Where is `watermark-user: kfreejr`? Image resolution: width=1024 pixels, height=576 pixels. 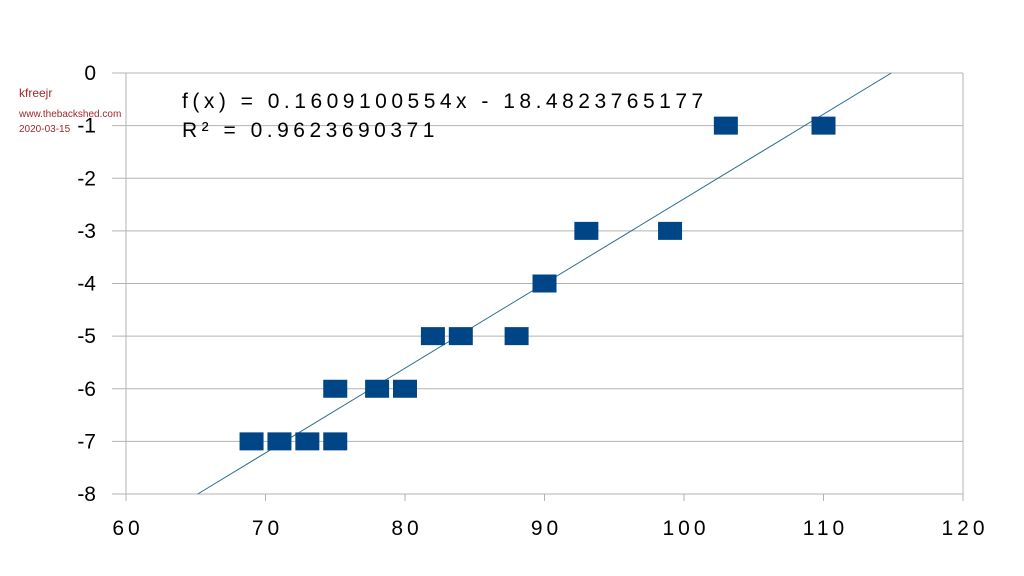
watermark-user: kfreejr is located at coordinates (36, 93).